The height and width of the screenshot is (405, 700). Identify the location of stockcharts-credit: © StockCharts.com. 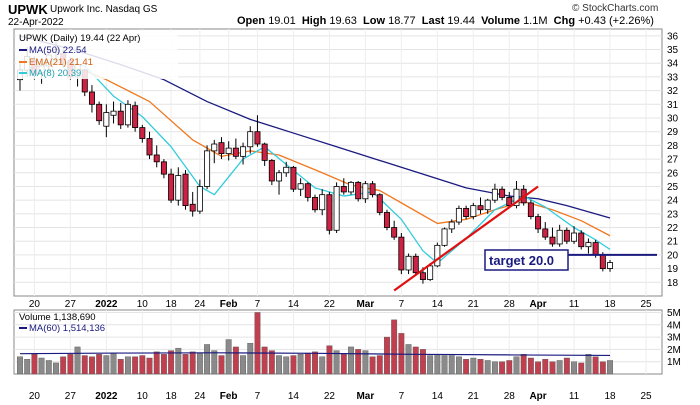
(615, 8).